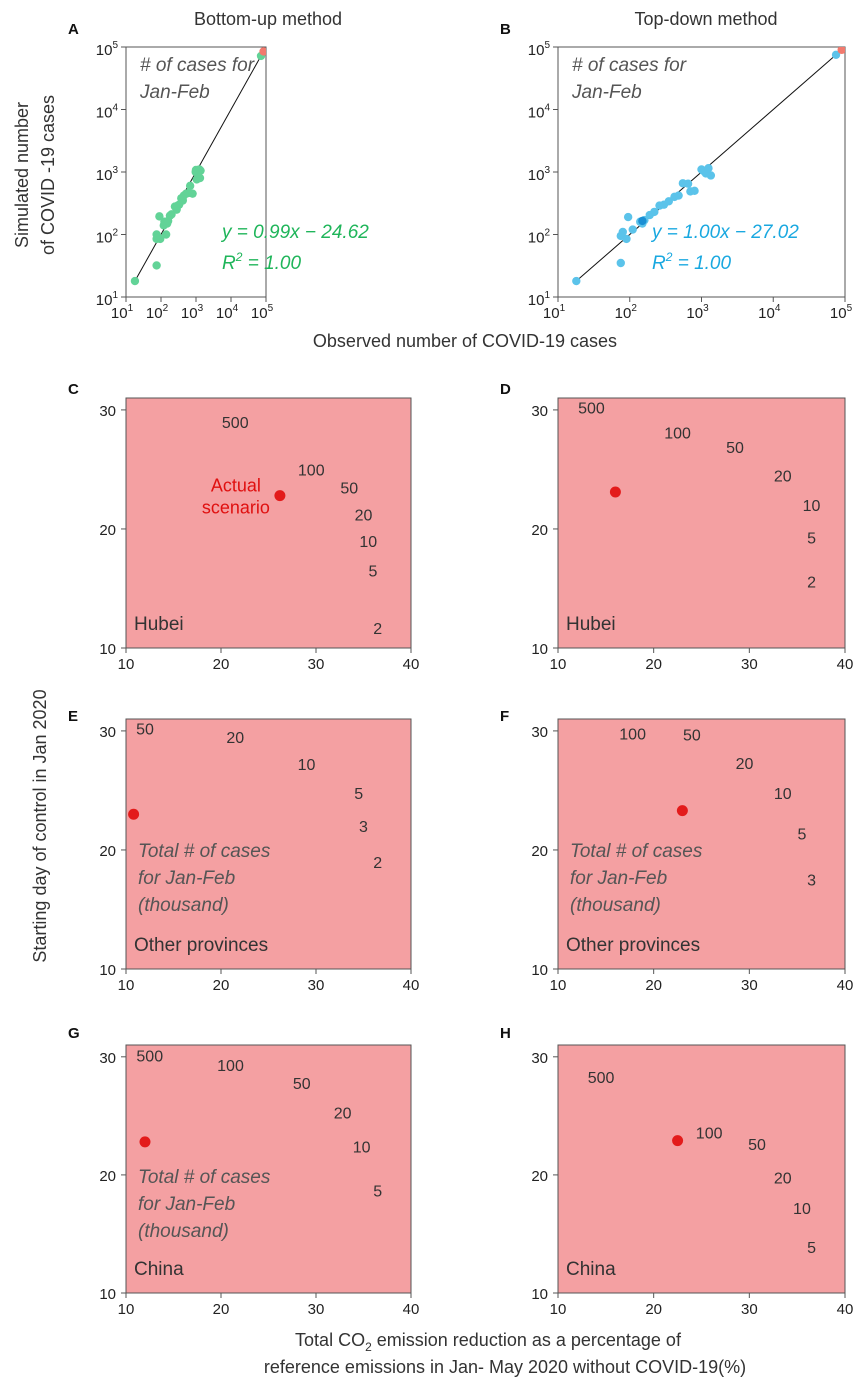 This screenshot has width=859, height=1387. I want to click on tick-exponent: 1, so click(131, 308).